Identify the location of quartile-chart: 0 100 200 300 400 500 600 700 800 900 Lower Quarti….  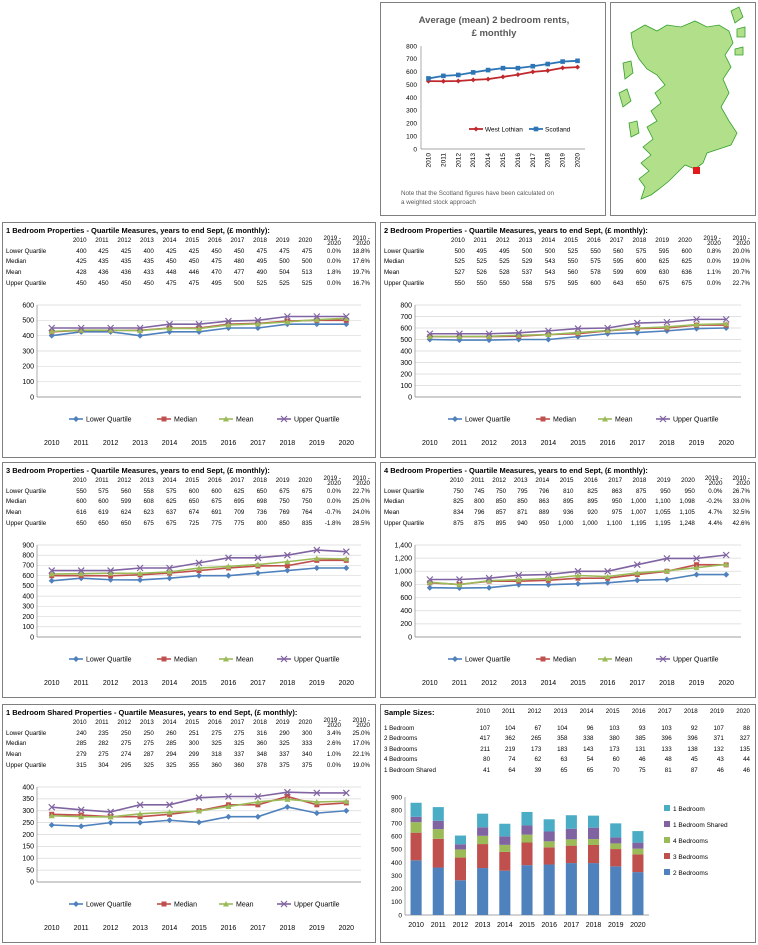
(191, 614).